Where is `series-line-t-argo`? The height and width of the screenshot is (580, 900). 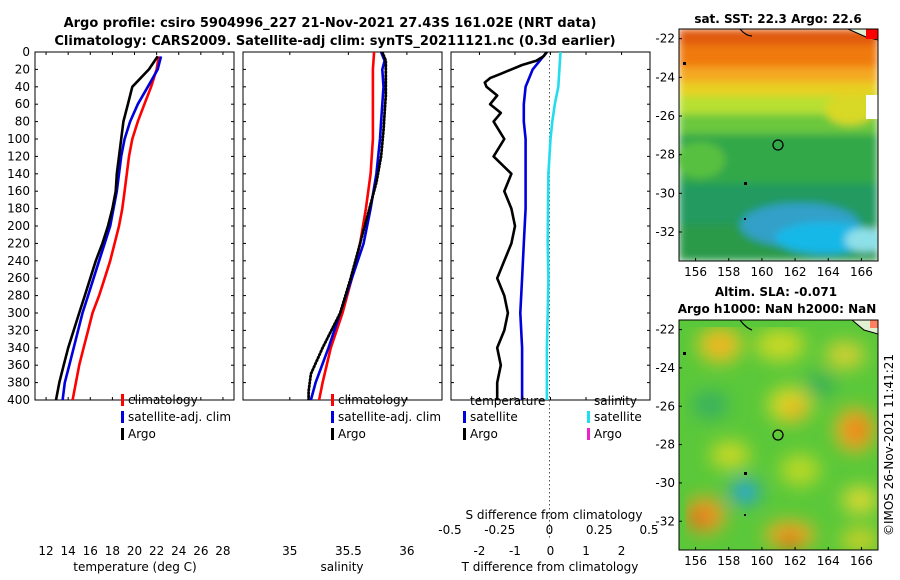 series-line-t-argo is located at coordinates (515, 226).